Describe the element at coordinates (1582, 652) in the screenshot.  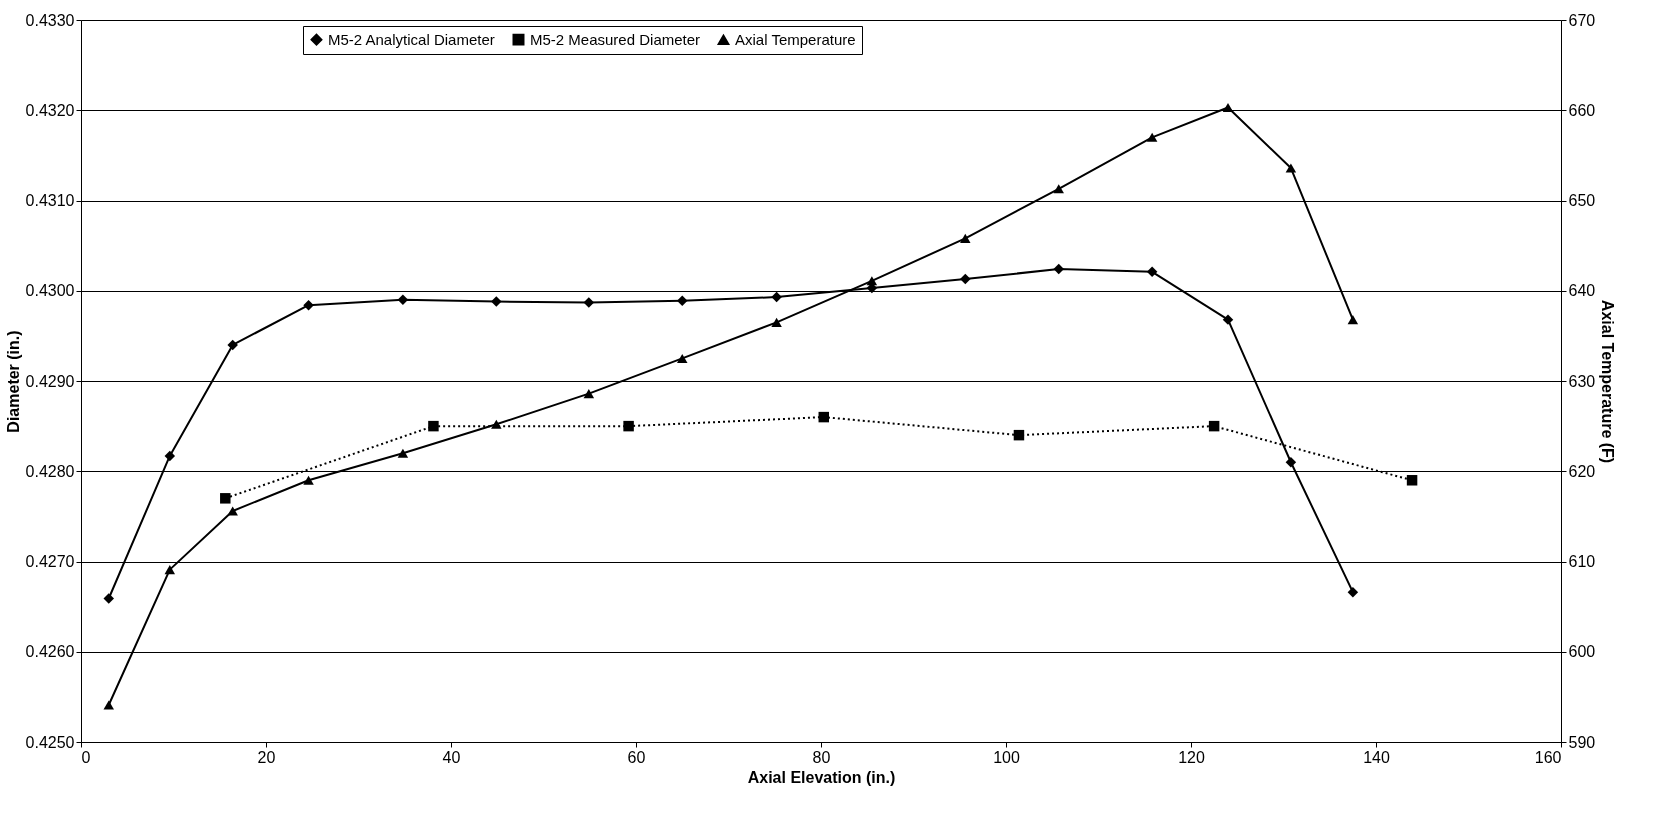
I see `y2-tick-label: 600` at that location.